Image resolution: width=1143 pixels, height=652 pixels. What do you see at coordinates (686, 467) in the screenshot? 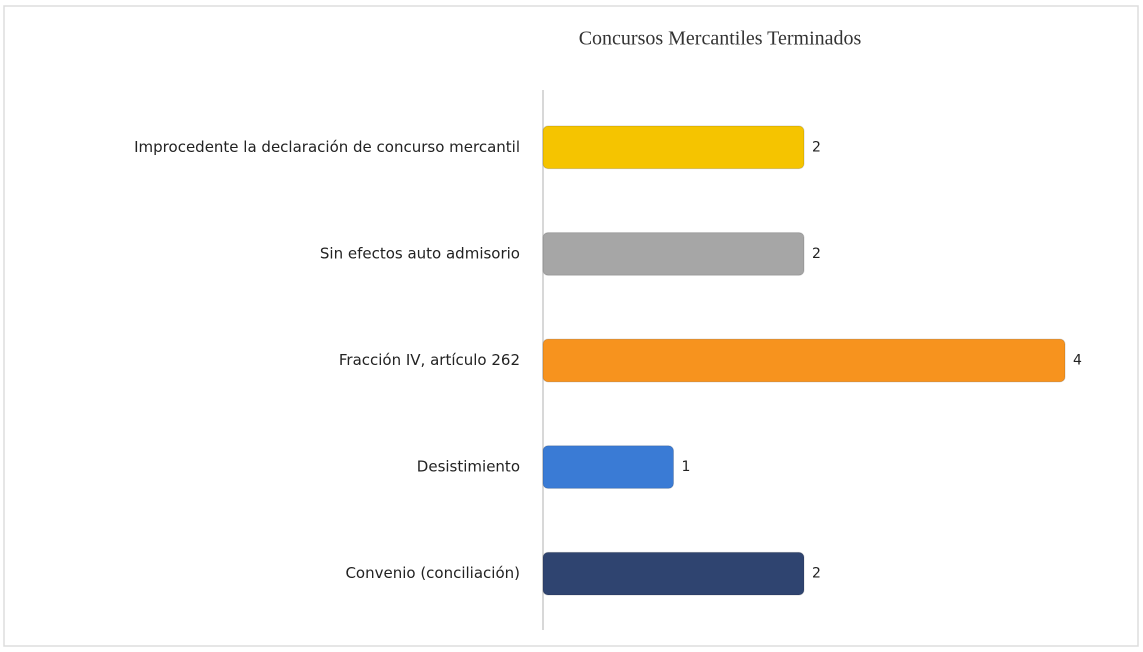
I see `value-label: 1` at bounding box center [686, 467].